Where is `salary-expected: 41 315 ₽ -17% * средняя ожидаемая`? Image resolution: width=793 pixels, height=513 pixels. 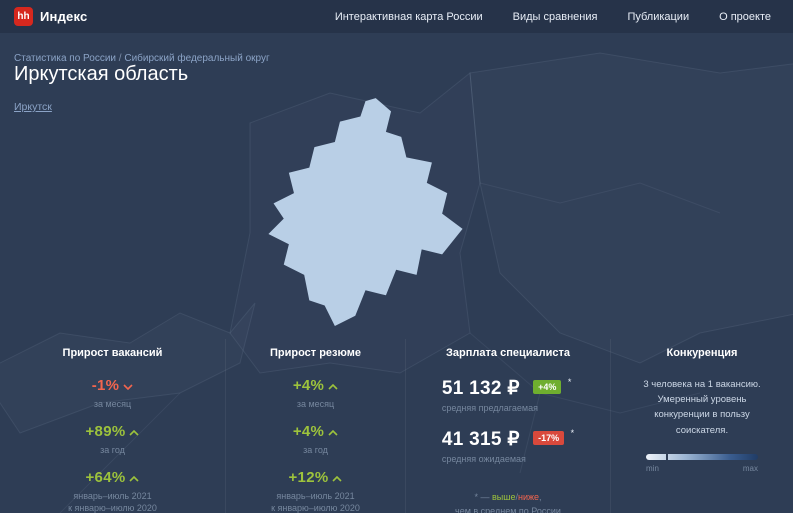 salary-expected: 41 315 ₽ -17% * средняя ожидаемая is located at coordinates (508, 446).